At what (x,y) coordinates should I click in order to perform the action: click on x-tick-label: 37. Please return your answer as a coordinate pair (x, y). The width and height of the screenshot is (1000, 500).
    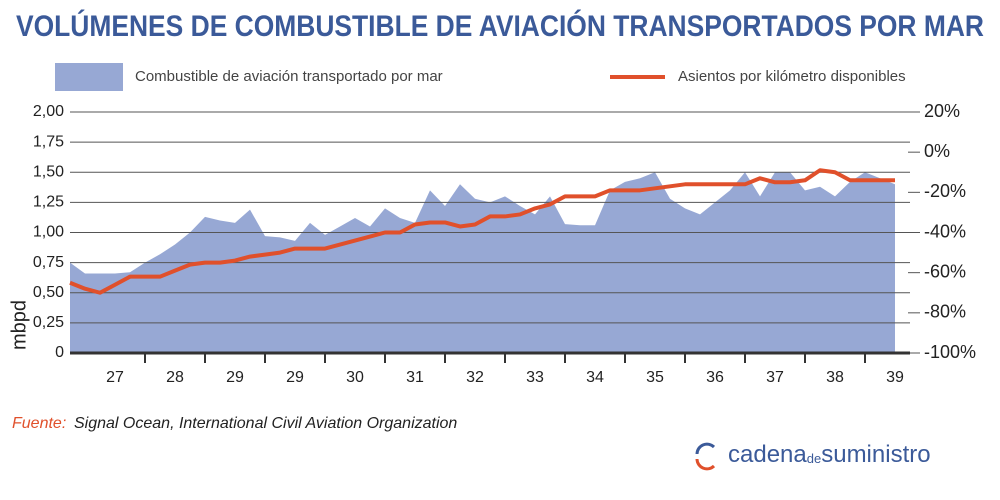
    Looking at the image, I should click on (775, 377).